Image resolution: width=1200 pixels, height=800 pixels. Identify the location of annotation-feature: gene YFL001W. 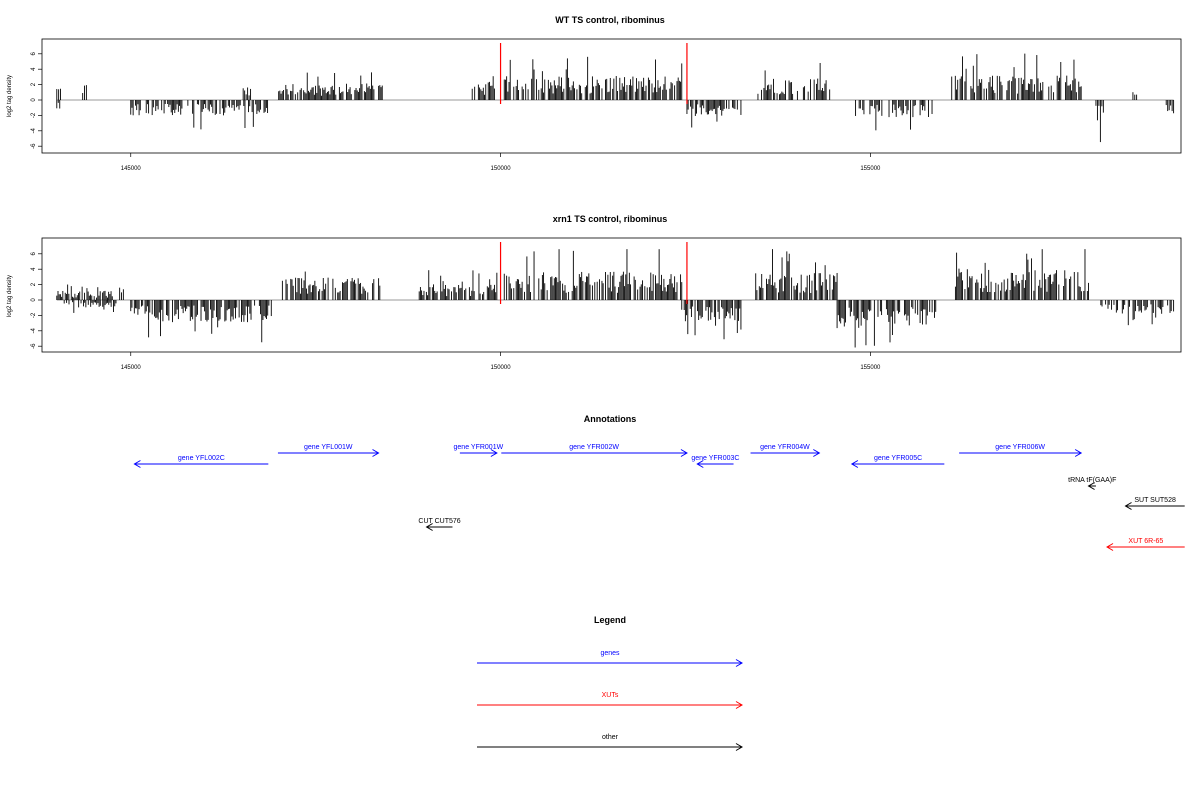
(328, 450).